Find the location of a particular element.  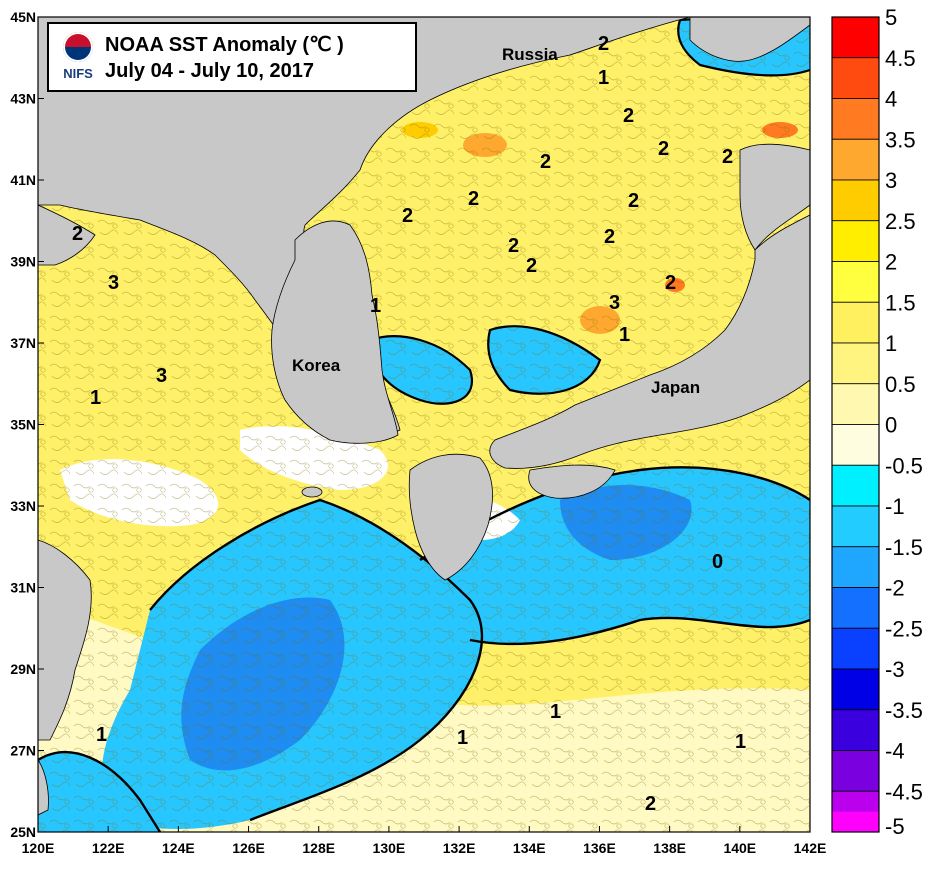

y-tick-label: 45N is located at coordinates (23, 17).